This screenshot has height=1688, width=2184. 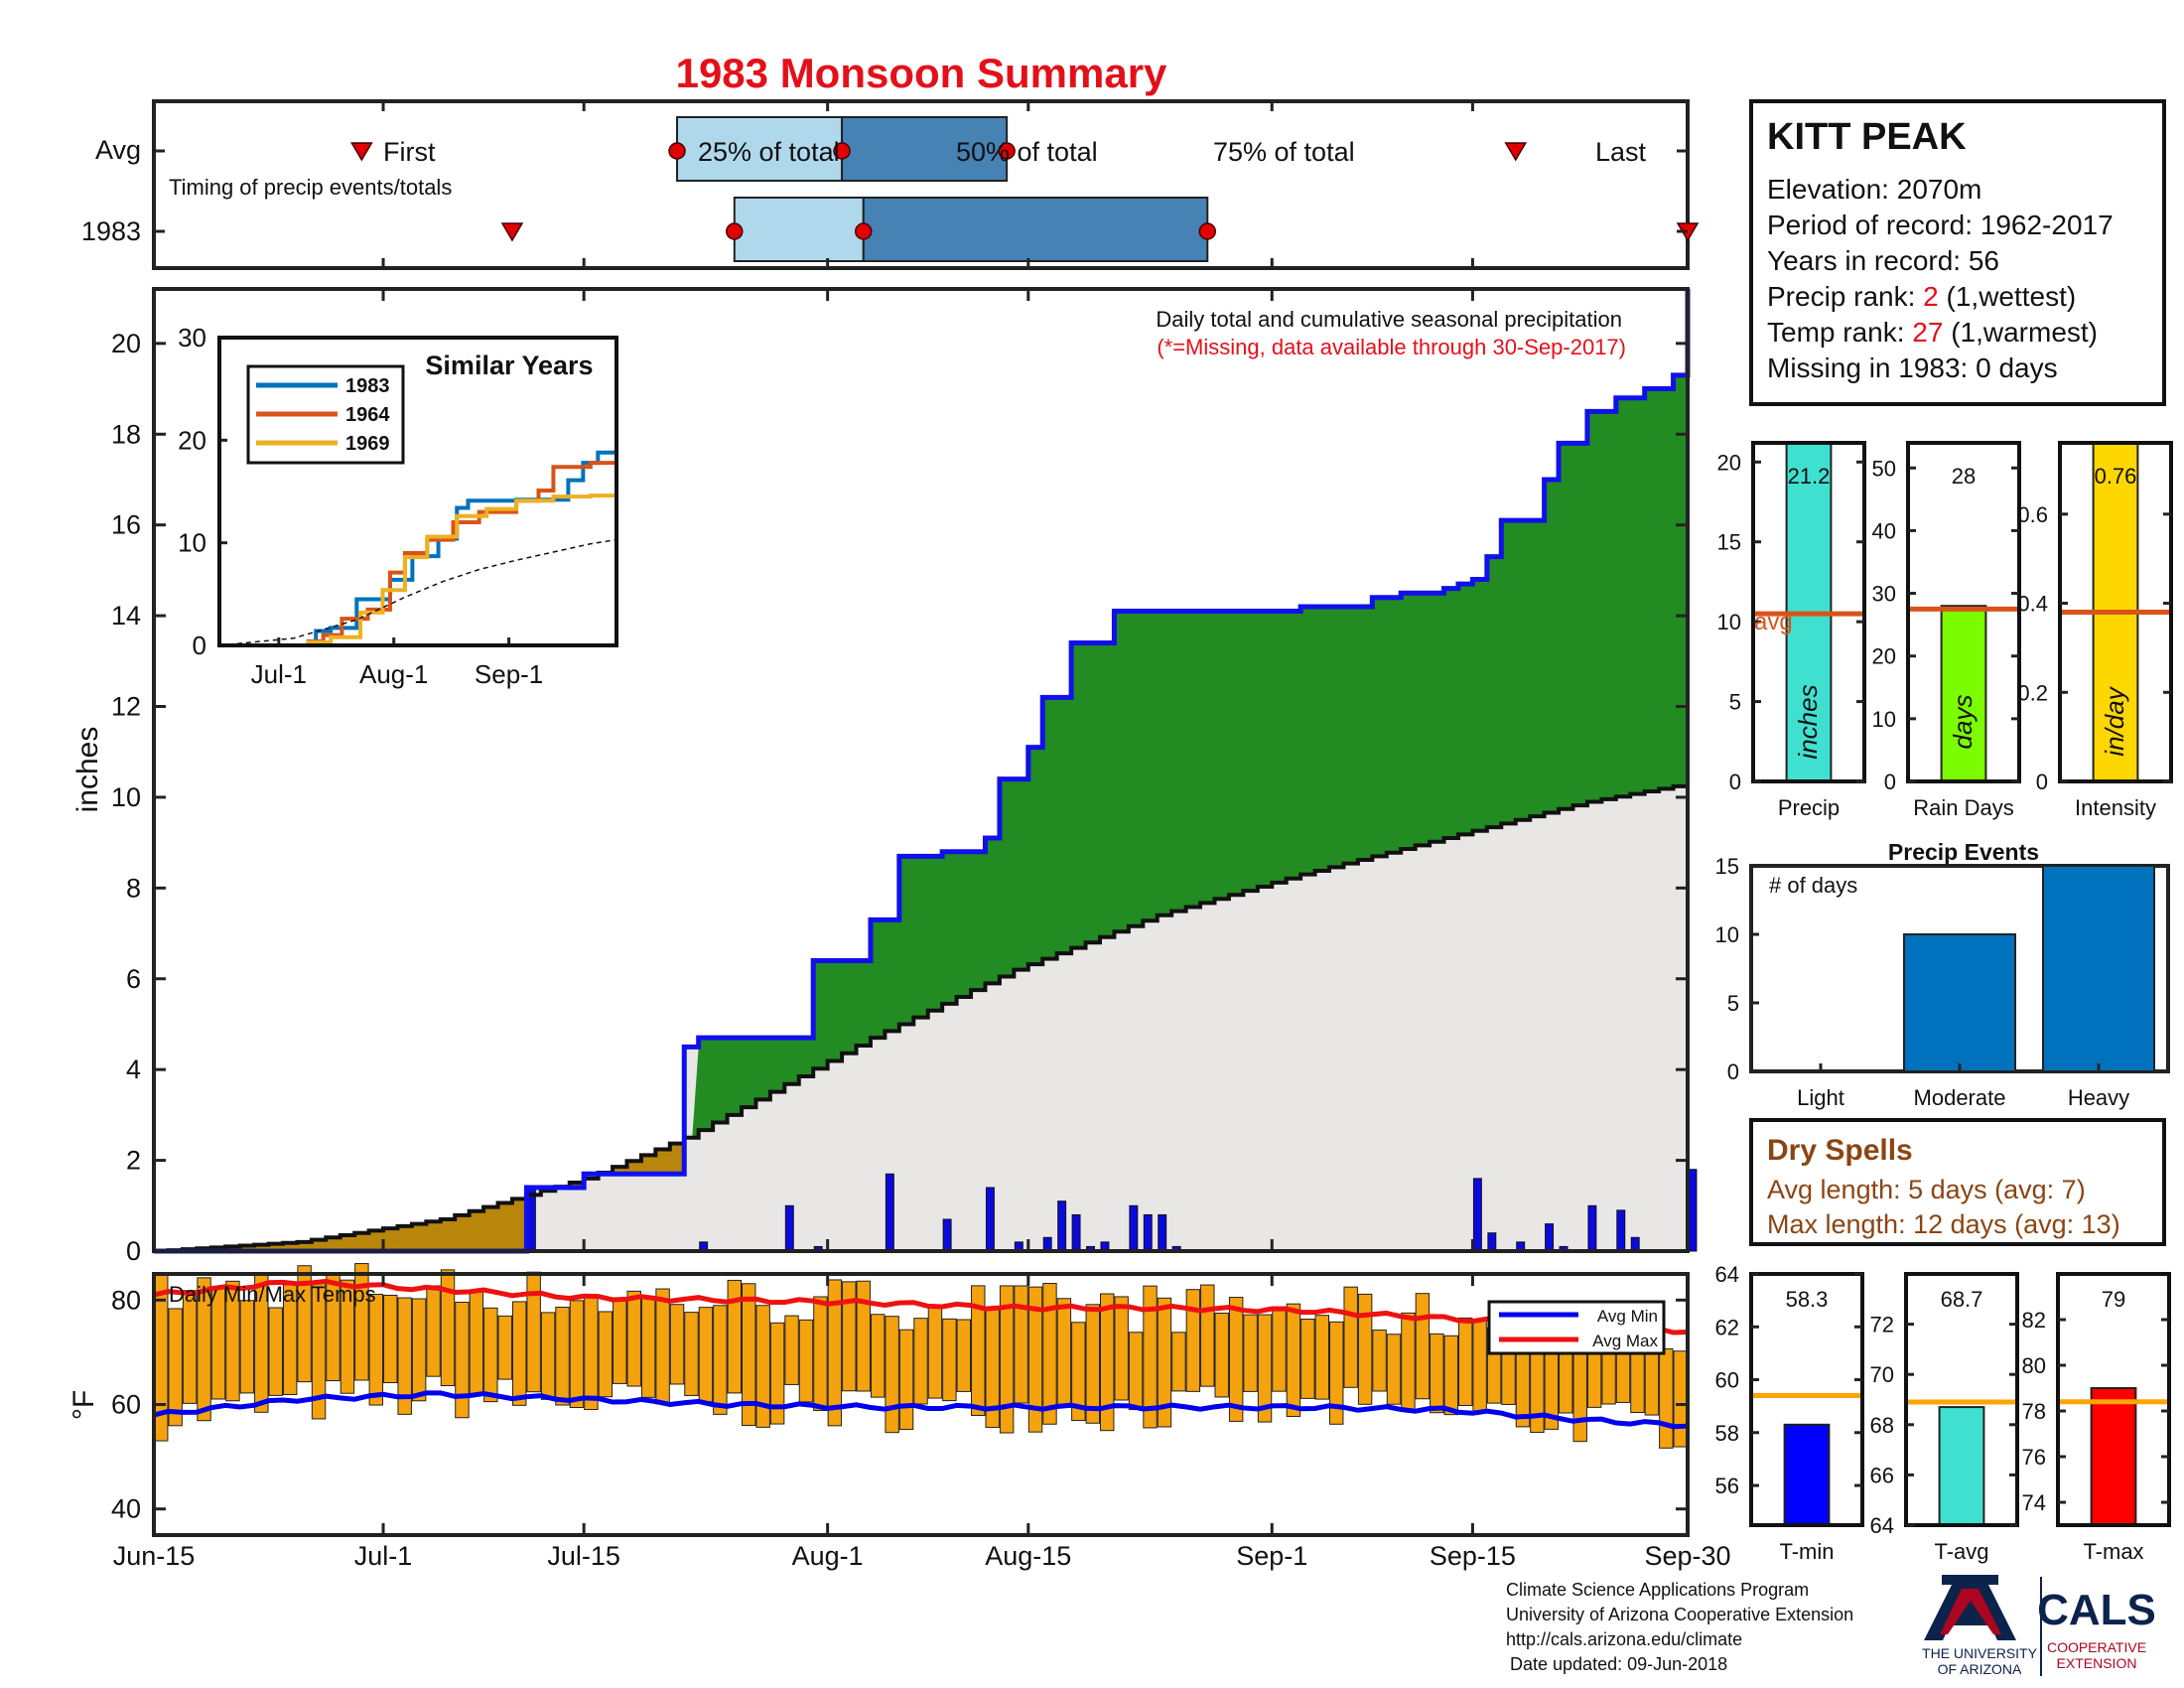 What do you see at coordinates (2034, 1411) in the screenshot?
I see `summary-y-tick-label: 78` at bounding box center [2034, 1411].